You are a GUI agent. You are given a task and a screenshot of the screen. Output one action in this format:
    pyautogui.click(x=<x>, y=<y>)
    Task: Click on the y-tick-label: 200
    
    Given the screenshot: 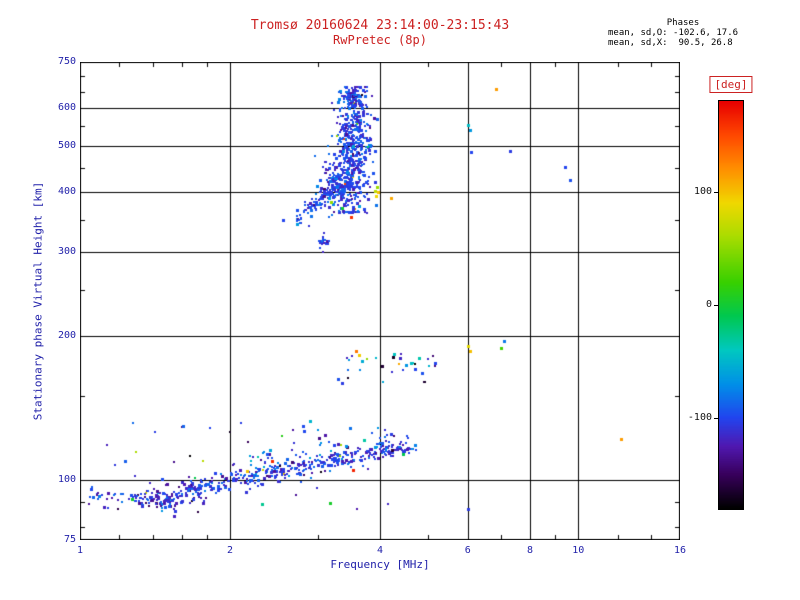 What is the action you would take?
    pyautogui.click(x=66, y=336)
    